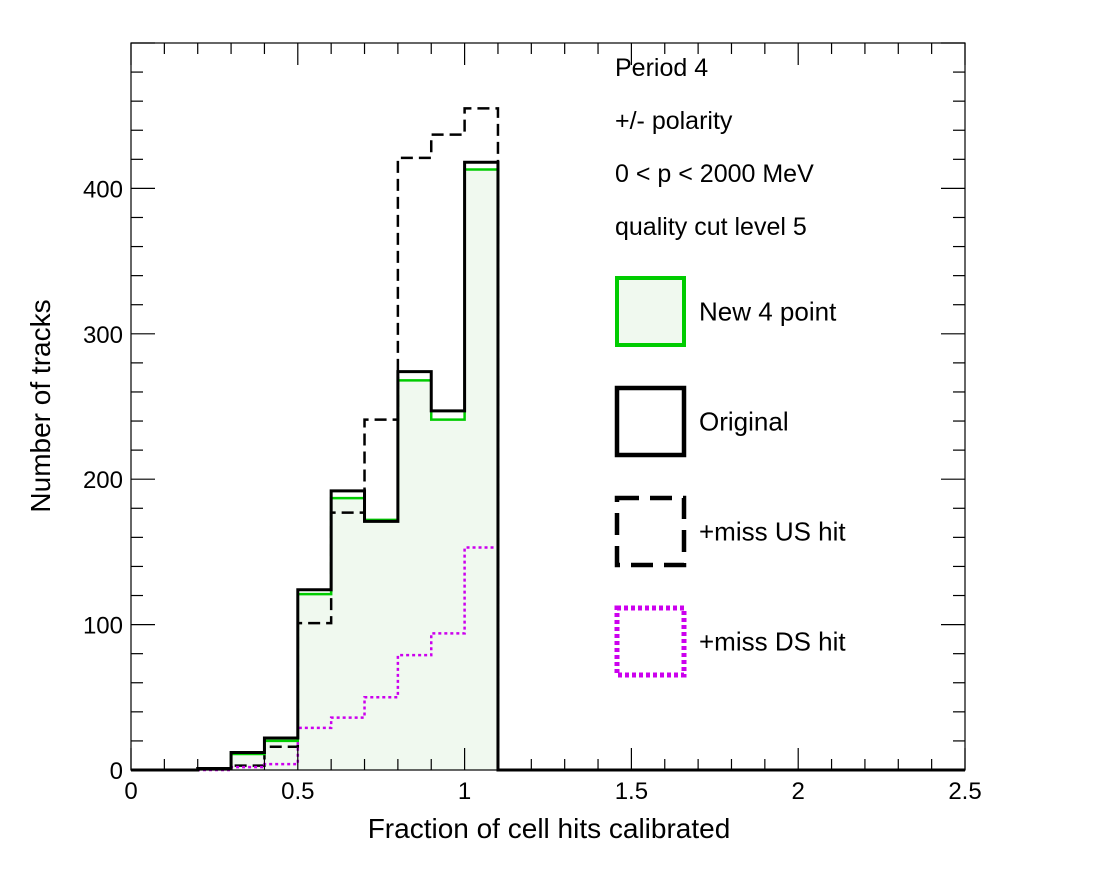 This screenshot has width=1098, height=875. What do you see at coordinates (464, 791) in the screenshot?
I see `x-tick-label: 1` at bounding box center [464, 791].